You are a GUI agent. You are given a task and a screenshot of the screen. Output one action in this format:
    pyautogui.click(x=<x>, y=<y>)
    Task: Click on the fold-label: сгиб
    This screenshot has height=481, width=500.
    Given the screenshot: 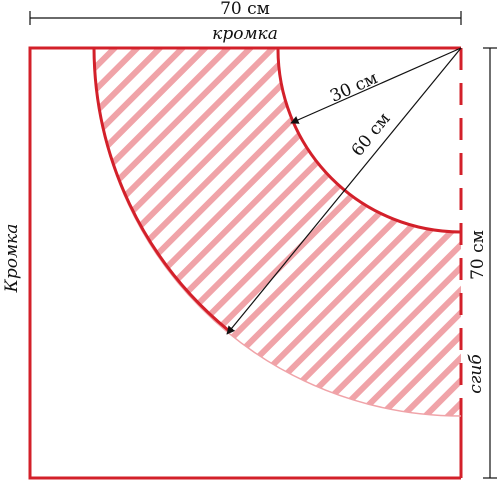 What is the action you would take?
    pyautogui.click(x=476, y=374)
    